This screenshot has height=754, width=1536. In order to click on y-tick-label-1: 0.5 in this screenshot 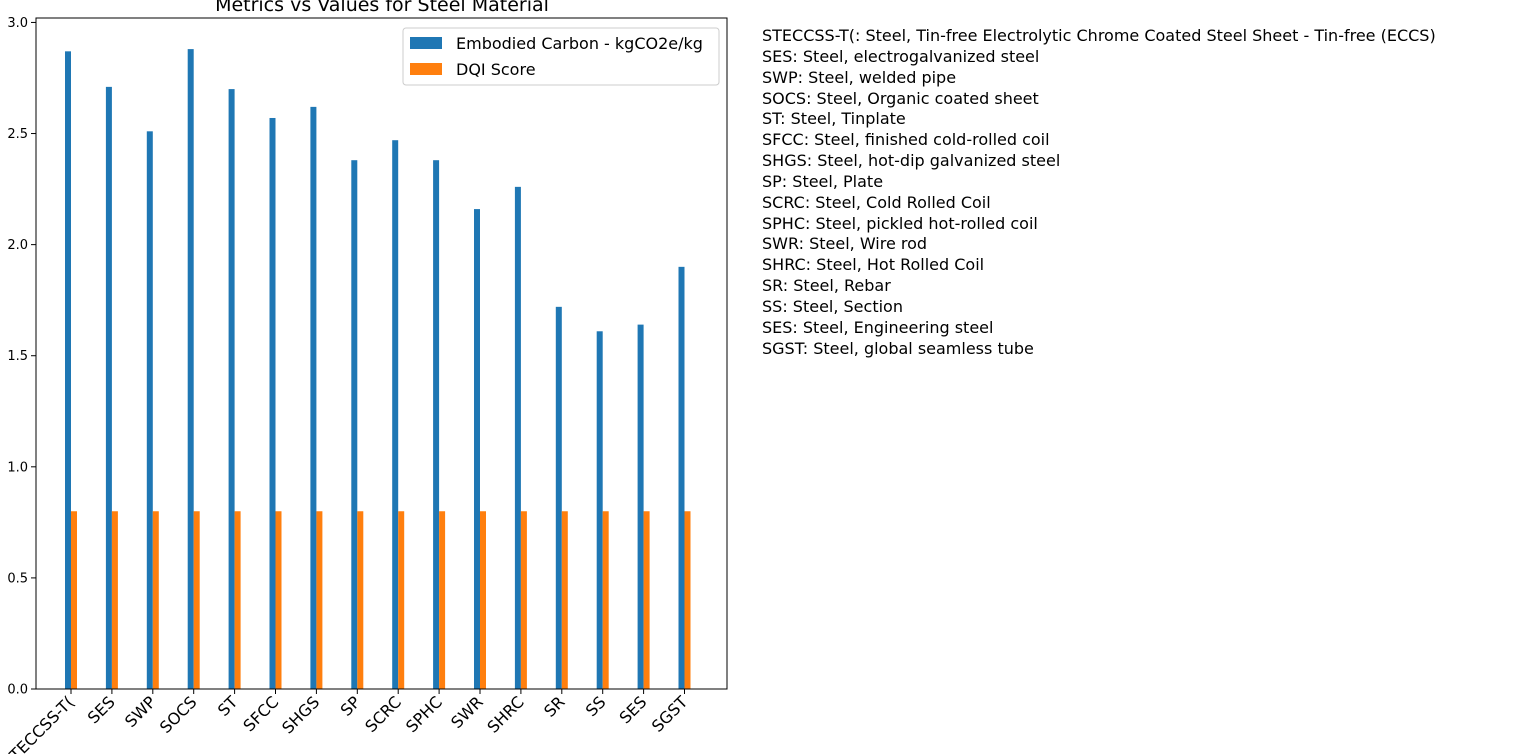, I will do `click(17, 578)`.